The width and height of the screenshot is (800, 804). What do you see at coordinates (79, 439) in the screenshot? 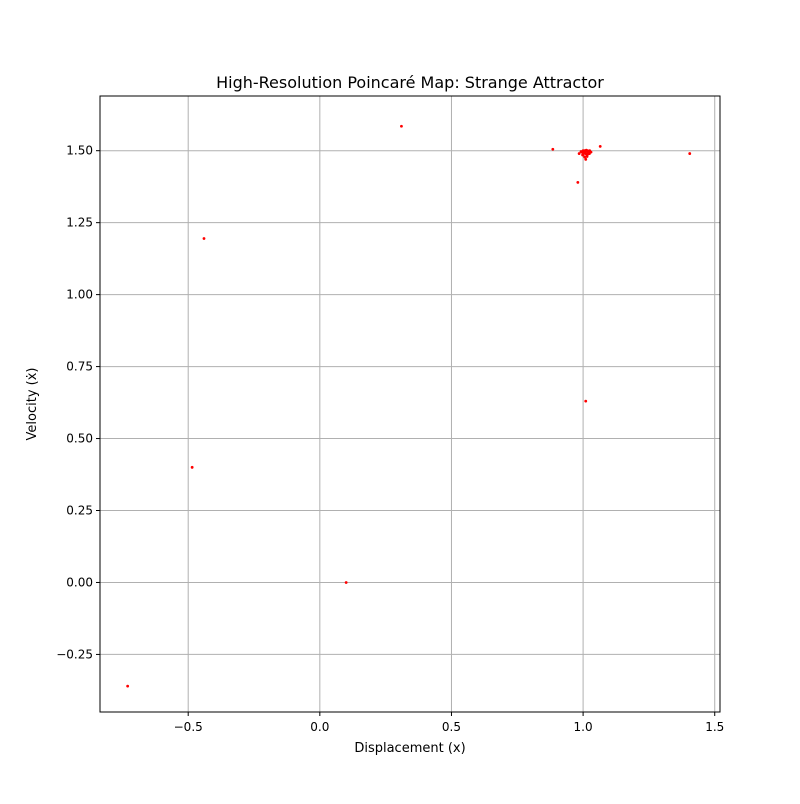
I see `y-tick-label: 0.50` at bounding box center [79, 439].